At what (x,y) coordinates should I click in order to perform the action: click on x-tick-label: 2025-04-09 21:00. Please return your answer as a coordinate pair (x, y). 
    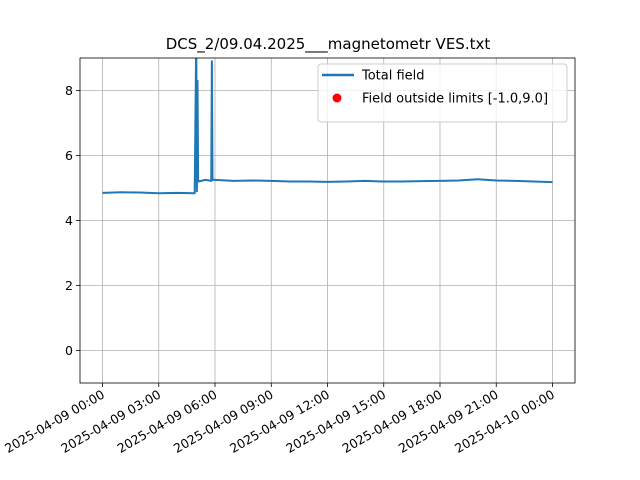
    Looking at the image, I should click on (448, 421).